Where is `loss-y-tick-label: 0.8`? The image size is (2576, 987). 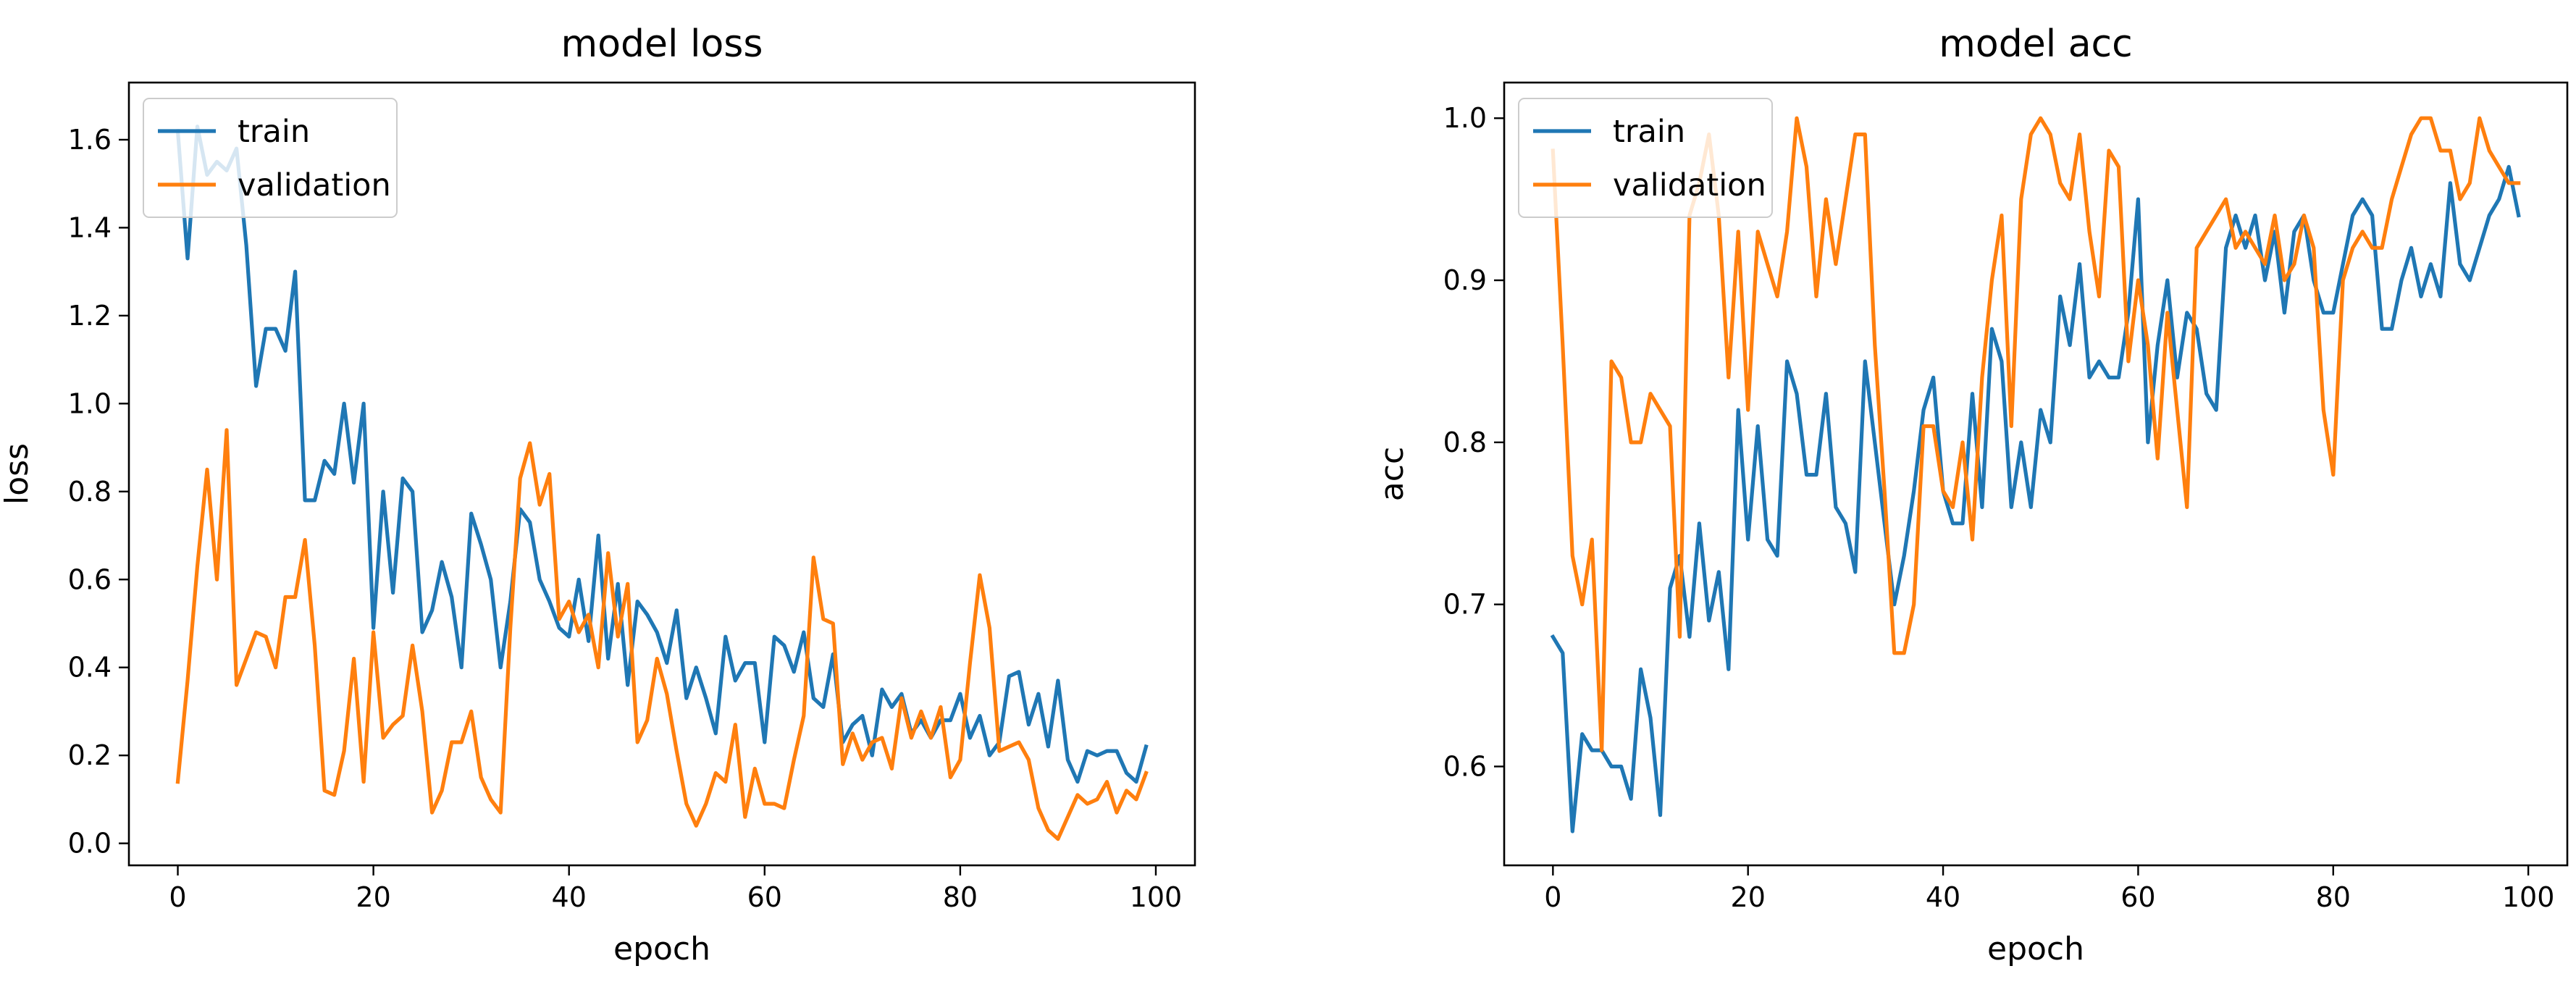 loss-y-tick-label: 0.8 is located at coordinates (90, 492).